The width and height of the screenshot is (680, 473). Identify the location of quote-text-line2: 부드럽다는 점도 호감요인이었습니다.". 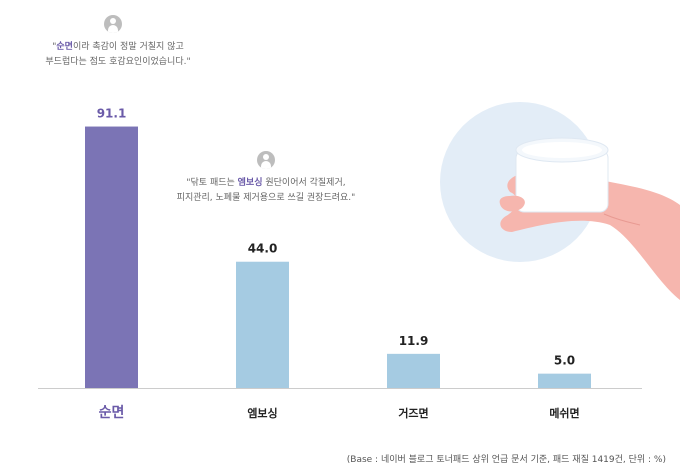
(118, 62).